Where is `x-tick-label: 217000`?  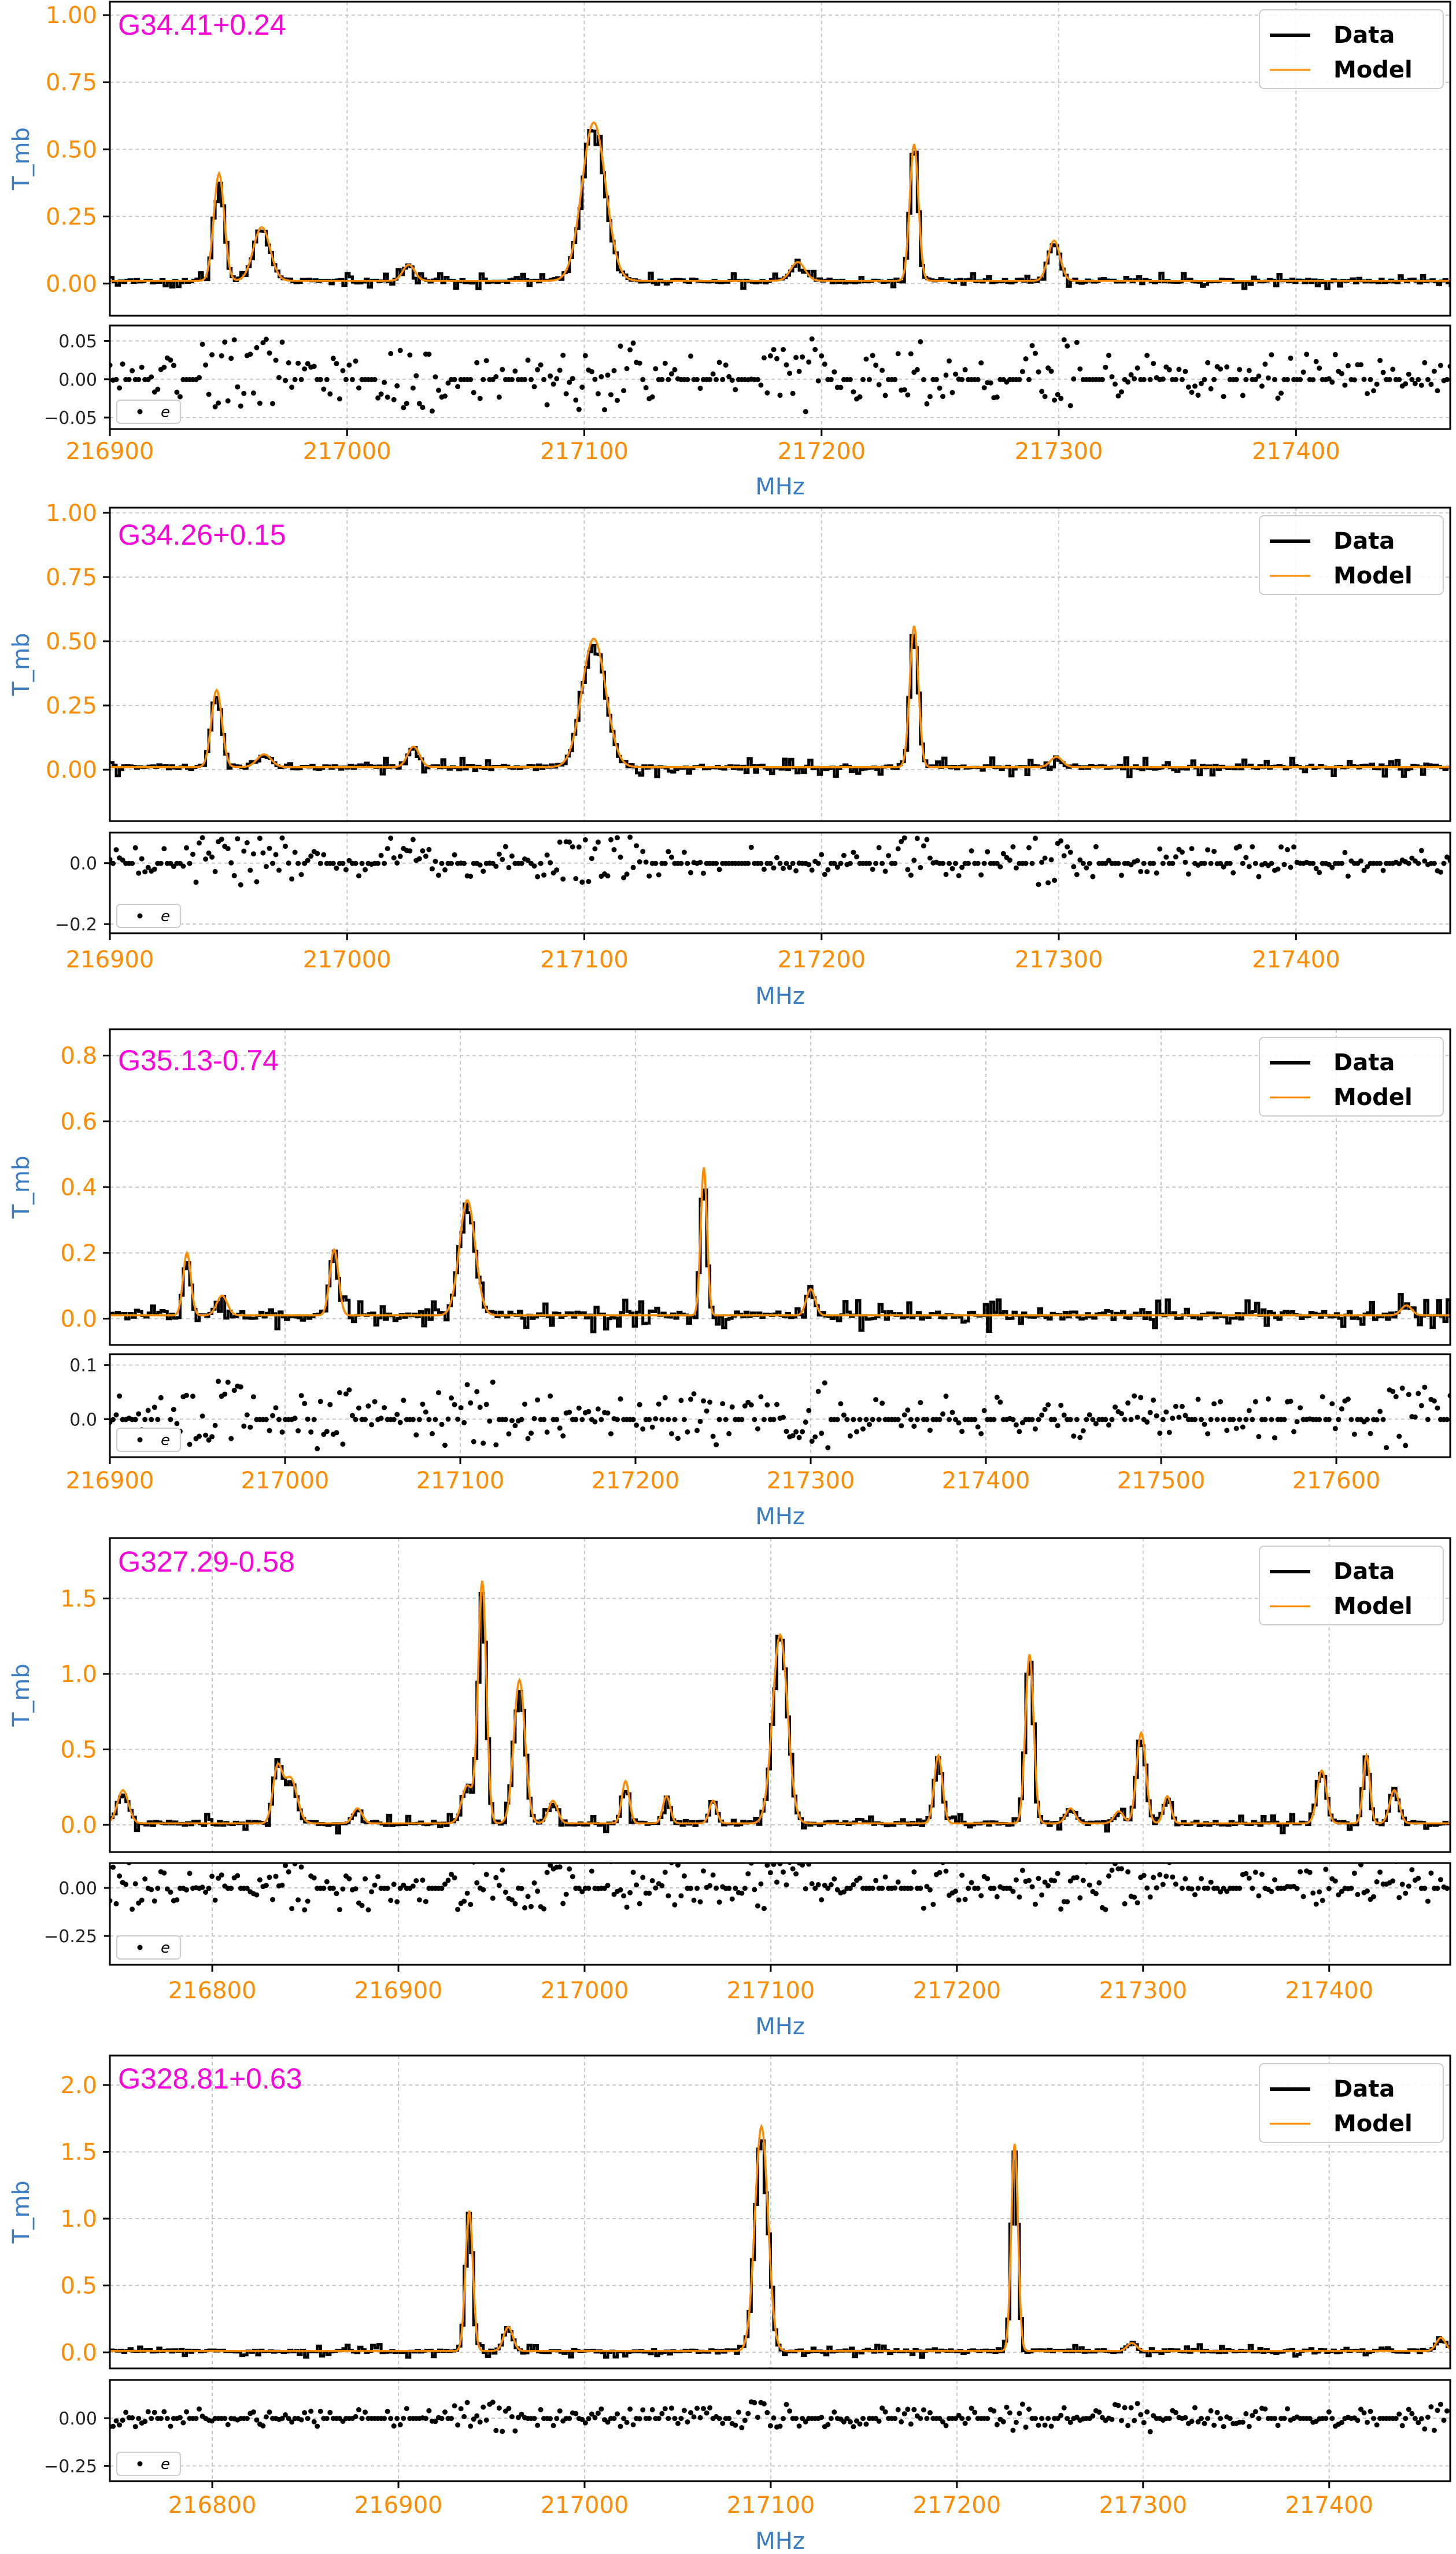 x-tick-label: 217000 is located at coordinates (285, 1481).